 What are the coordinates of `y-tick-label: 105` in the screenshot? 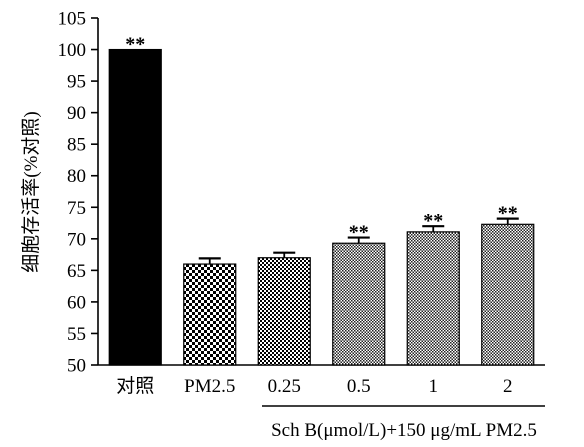 It's located at (72, 19).